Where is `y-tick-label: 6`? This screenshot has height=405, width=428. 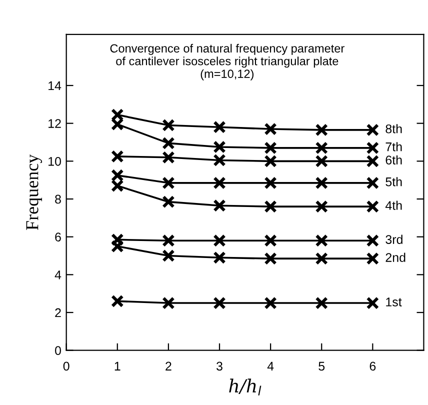
y-tick-label: 6 is located at coordinates (58, 237).